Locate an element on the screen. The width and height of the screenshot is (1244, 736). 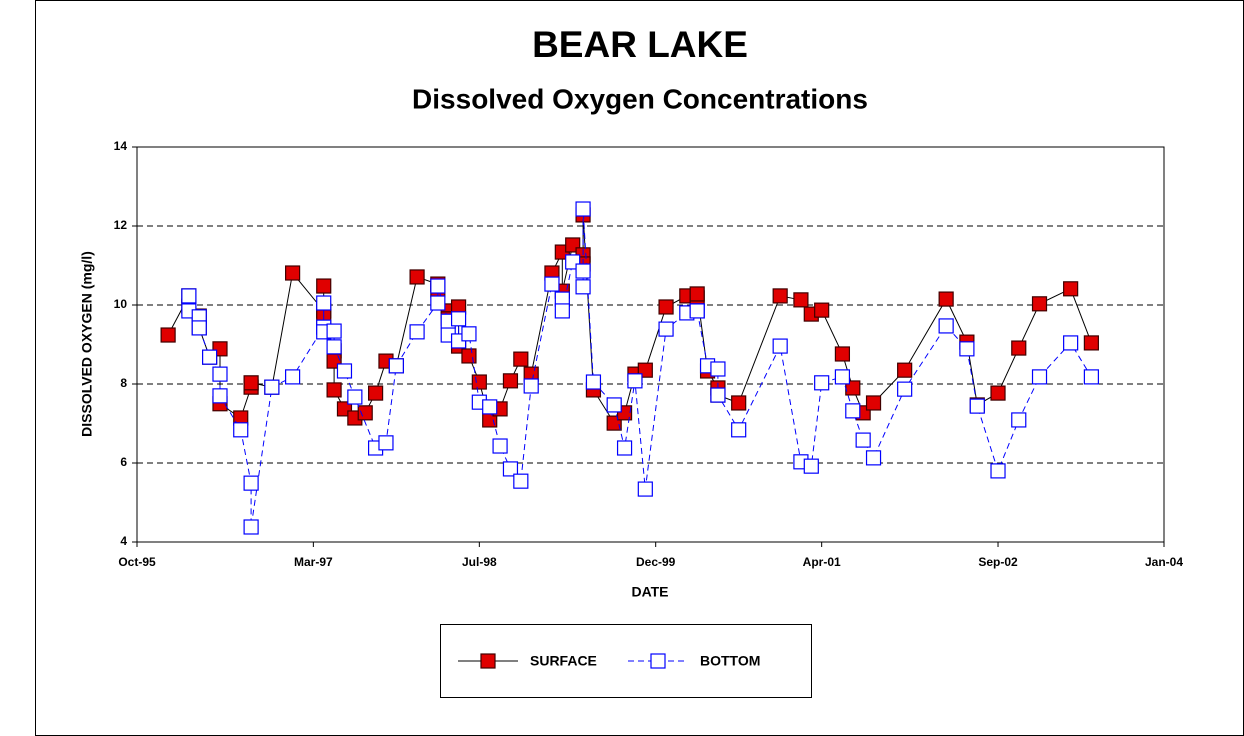
chart-subtitle: Dissolved Oxygen Concentrations is located at coordinates (640, 98).